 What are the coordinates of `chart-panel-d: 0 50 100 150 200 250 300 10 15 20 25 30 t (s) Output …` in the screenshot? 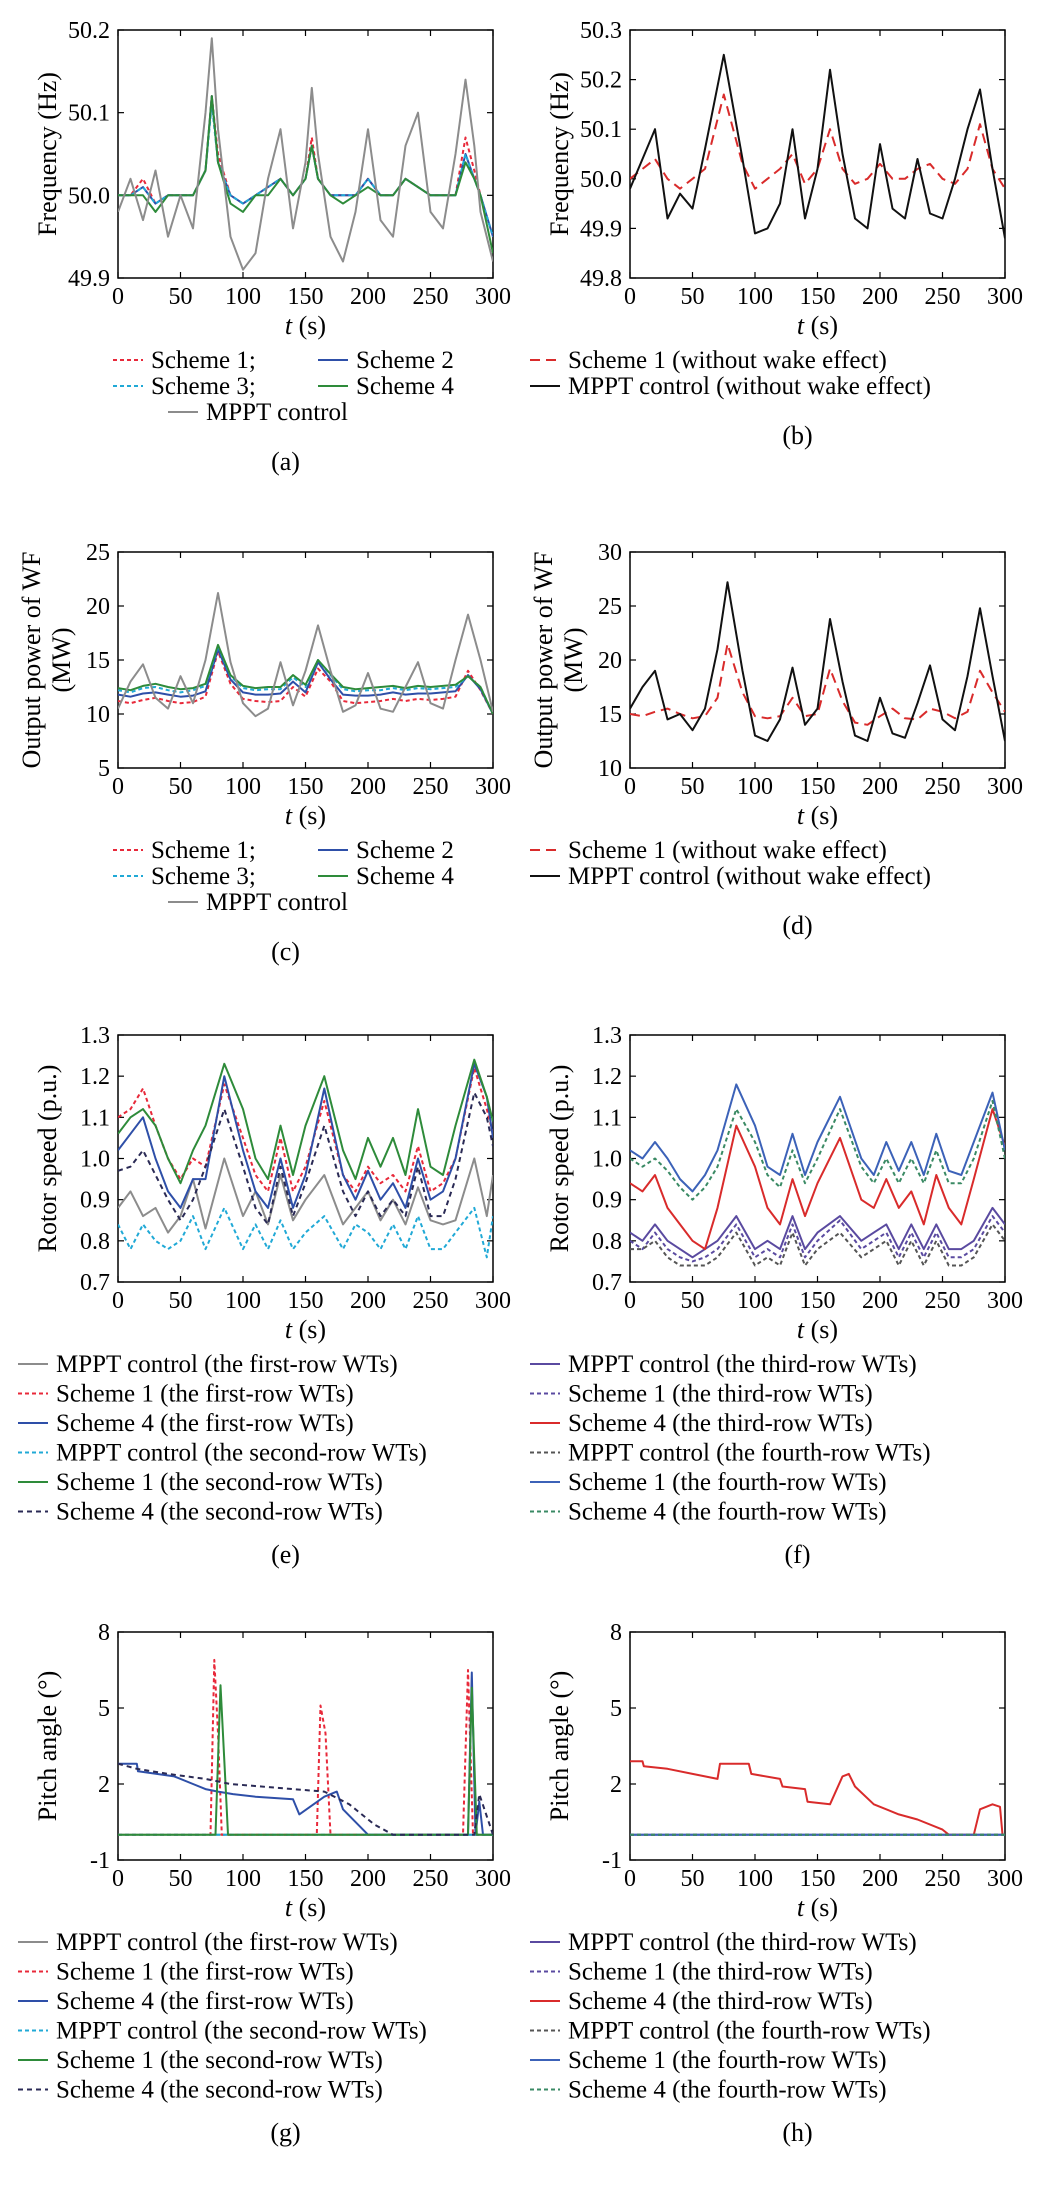 It's located at (776, 740).